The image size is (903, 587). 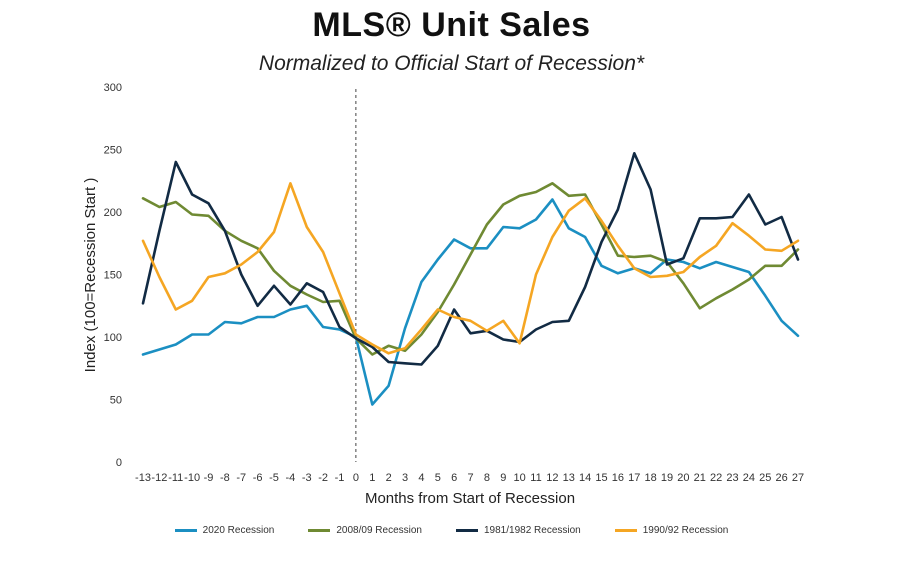 I want to click on legend-item: 2020 Recession, so click(x=224, y=530).